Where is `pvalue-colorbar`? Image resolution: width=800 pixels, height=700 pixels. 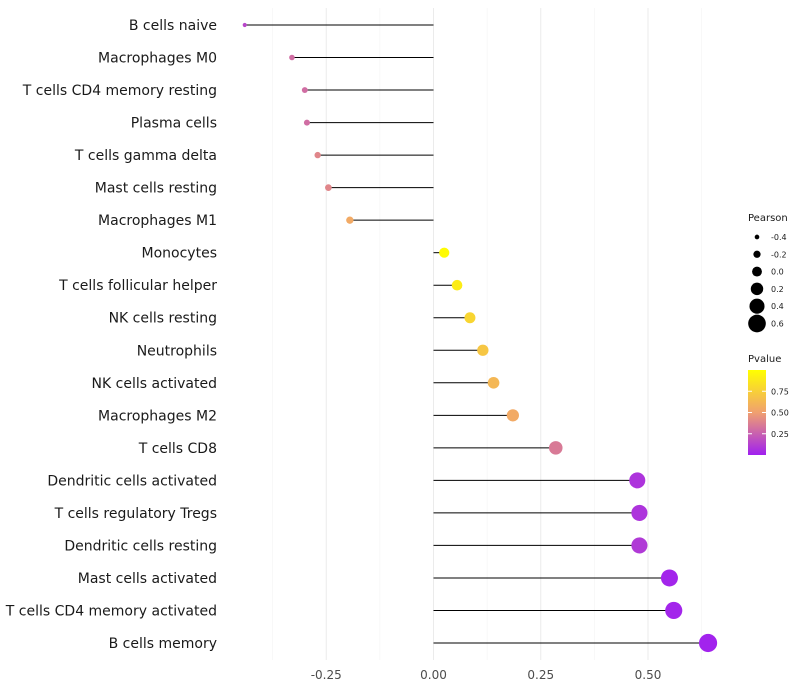 pvalue-colorbar is located at coordinates (757, 412).